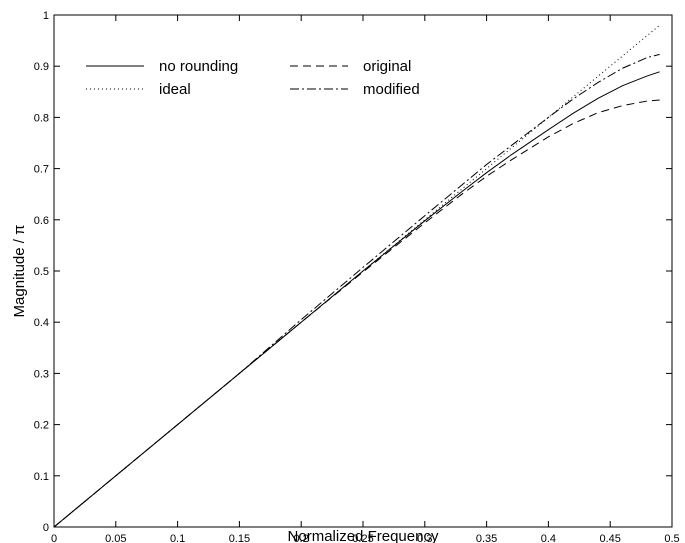 Image resolution: width=685 pixels, height=543 pixels. What do you see at coordinates (41, 426) in the screenshot?
I see `y-tick-label: 0.2` at bounding box center [41, 426].